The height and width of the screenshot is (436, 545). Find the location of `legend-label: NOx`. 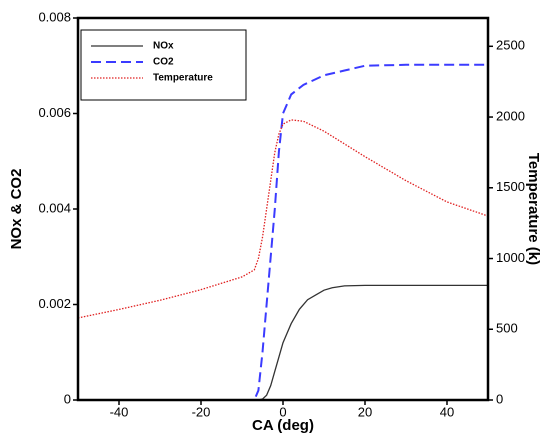

legend-label: NOx is located at coordinates (163, 46).